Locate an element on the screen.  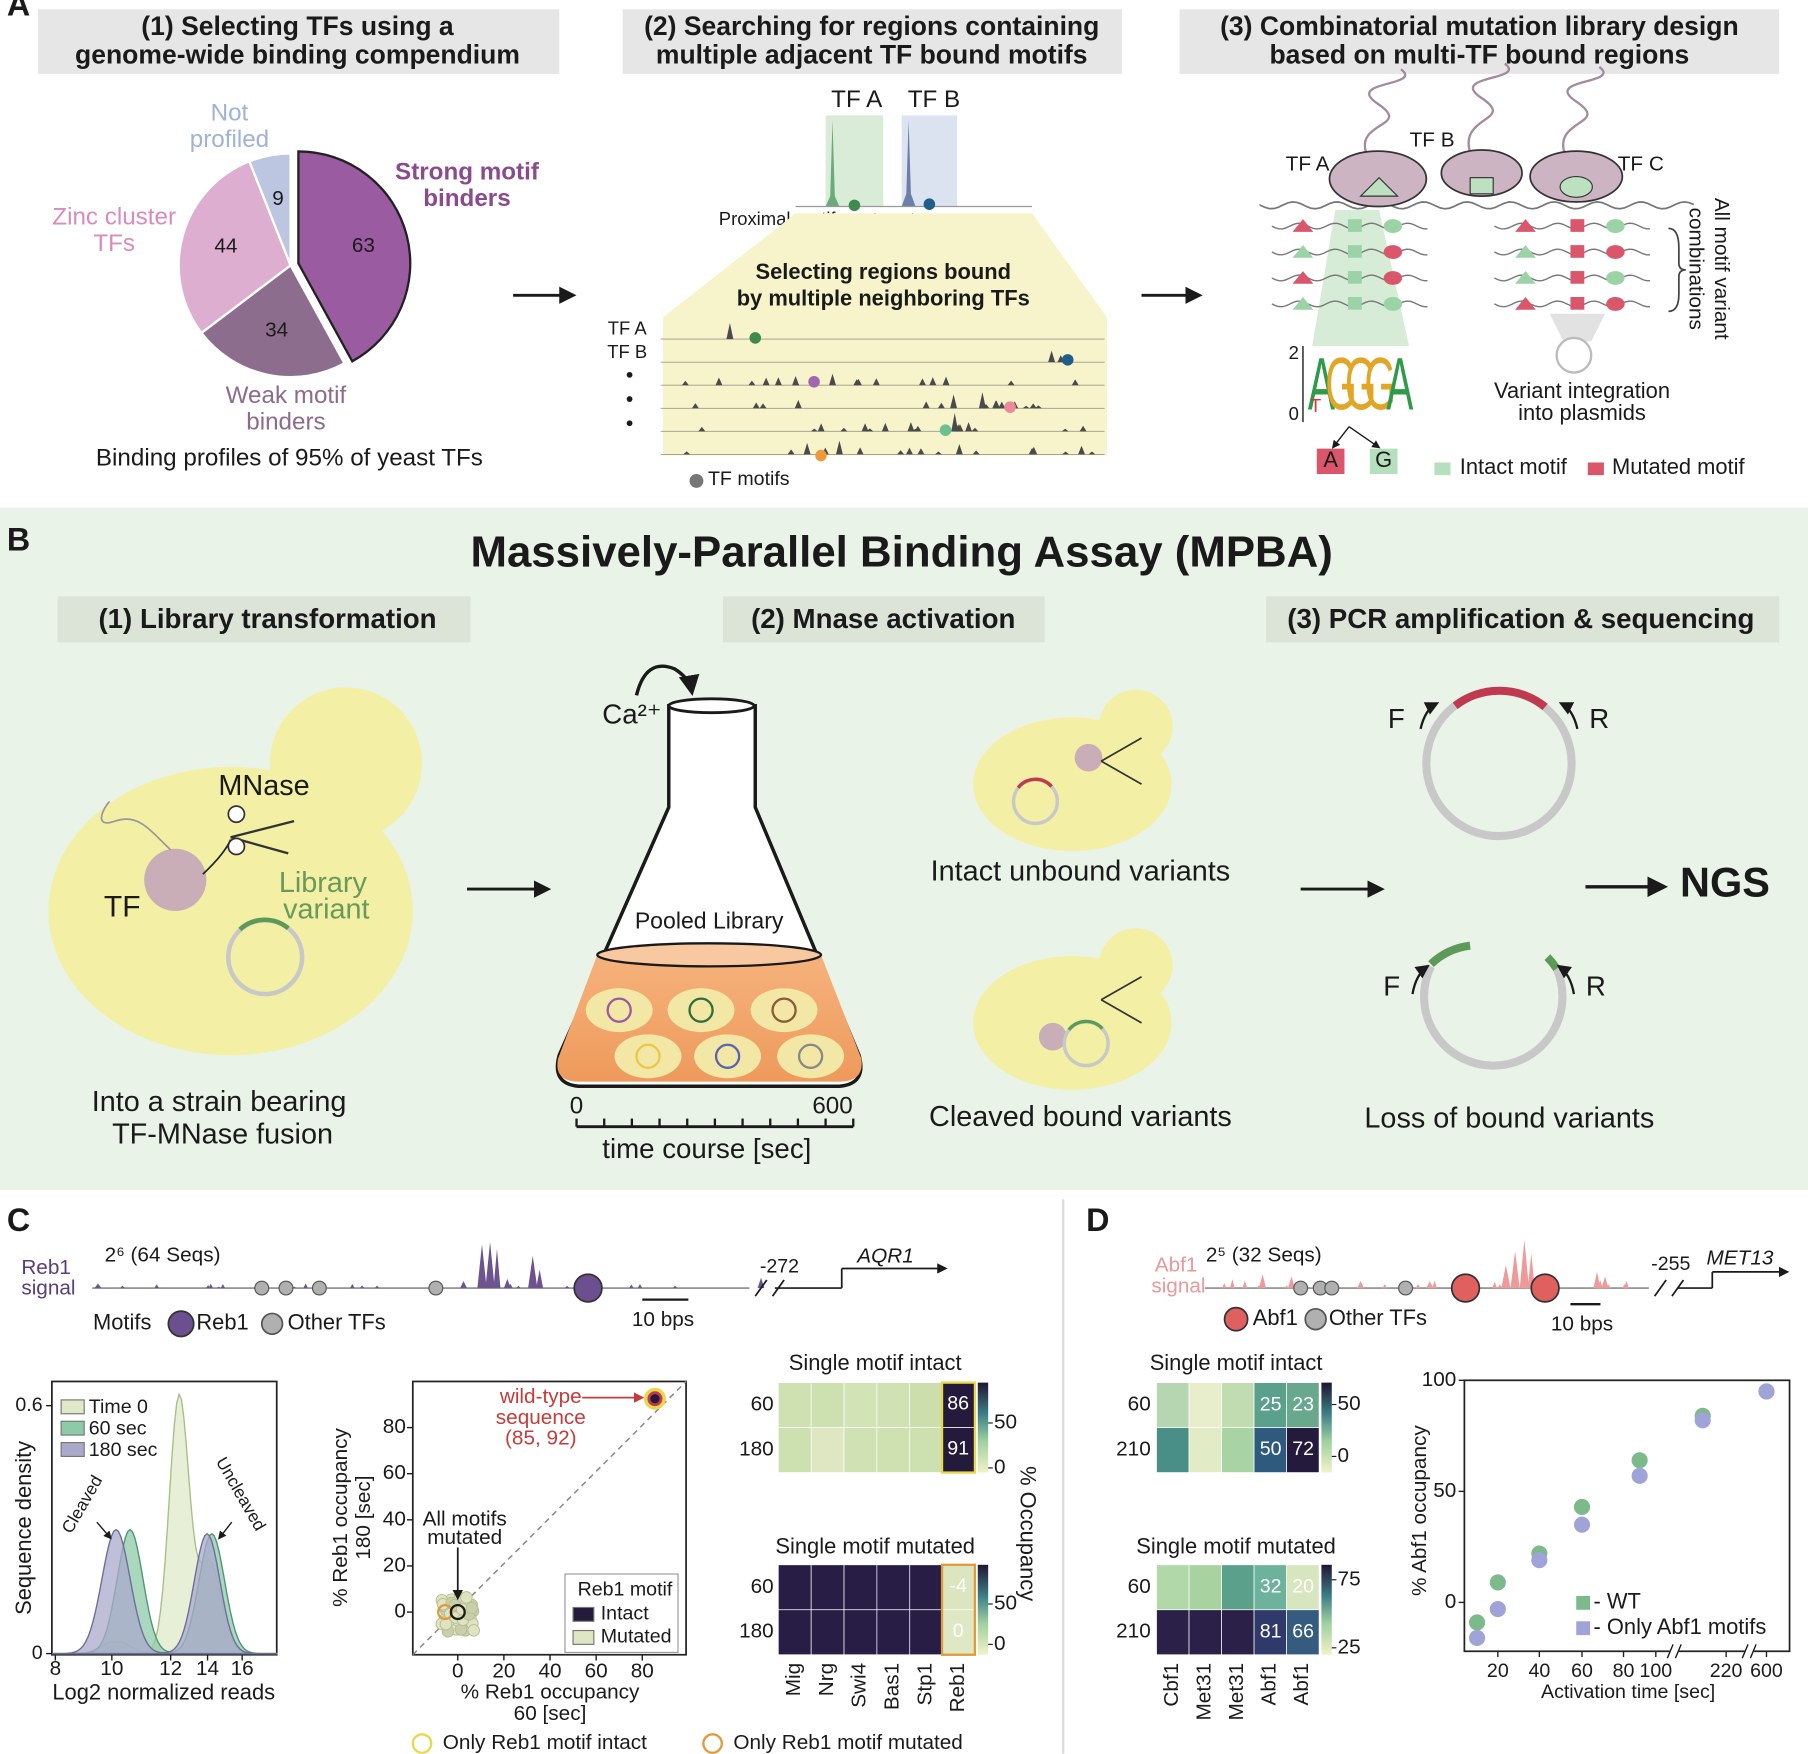
label: -255 is located at coordinates (1670, 1264).